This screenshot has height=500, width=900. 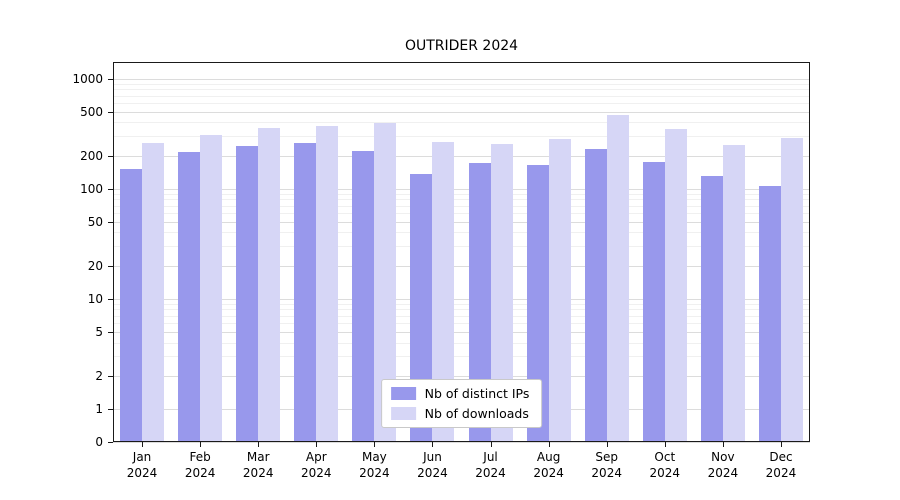 I want to click on bar-downloads-feb, so click(x=211, y=288).